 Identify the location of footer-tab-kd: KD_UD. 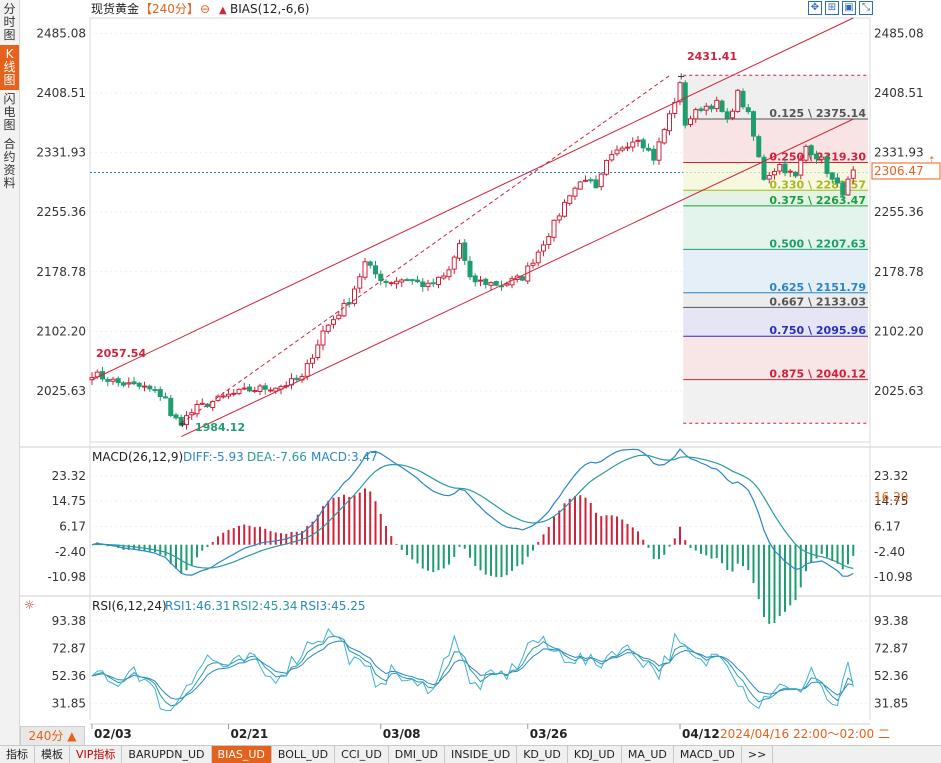
(542, 754).